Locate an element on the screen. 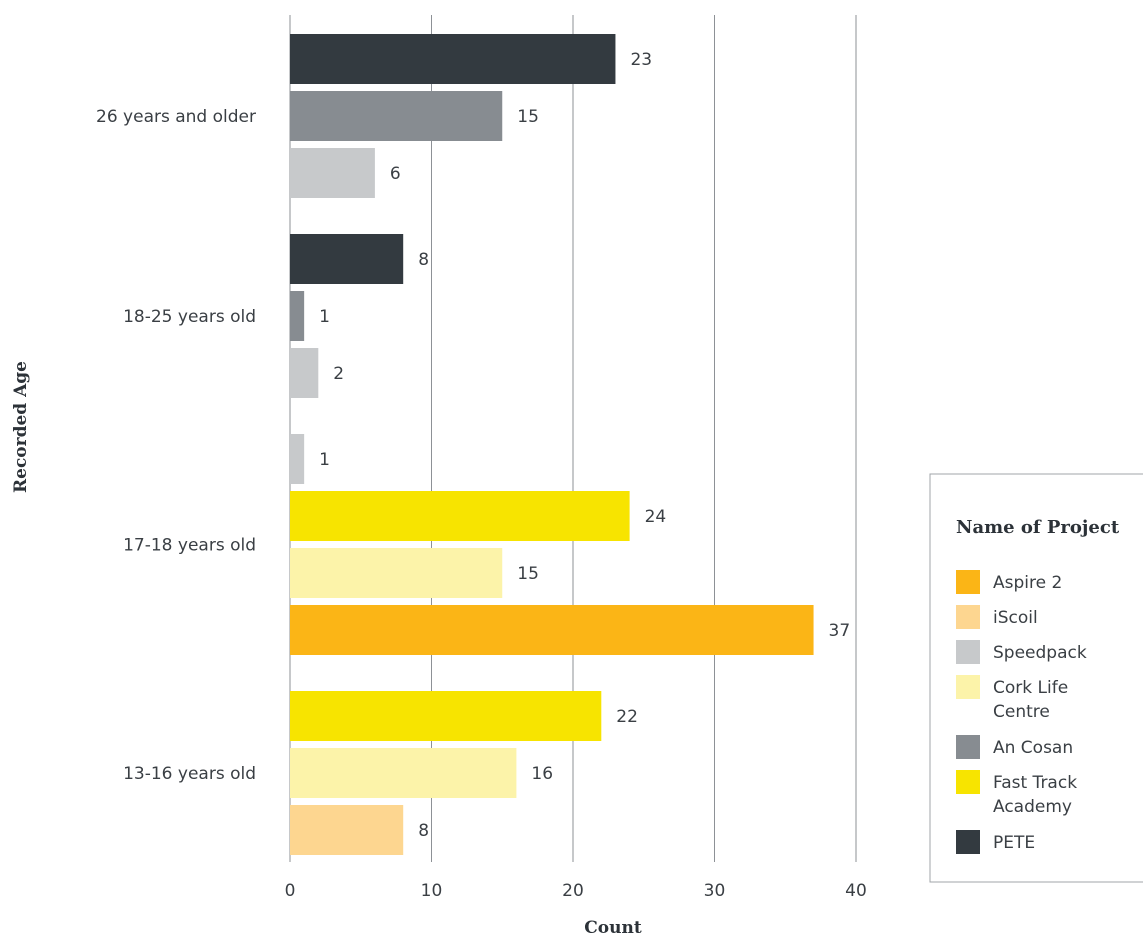 This screenshot has height=939, width=1143. legend-label-4: An Cosan is located at coordinates (1033, 748).